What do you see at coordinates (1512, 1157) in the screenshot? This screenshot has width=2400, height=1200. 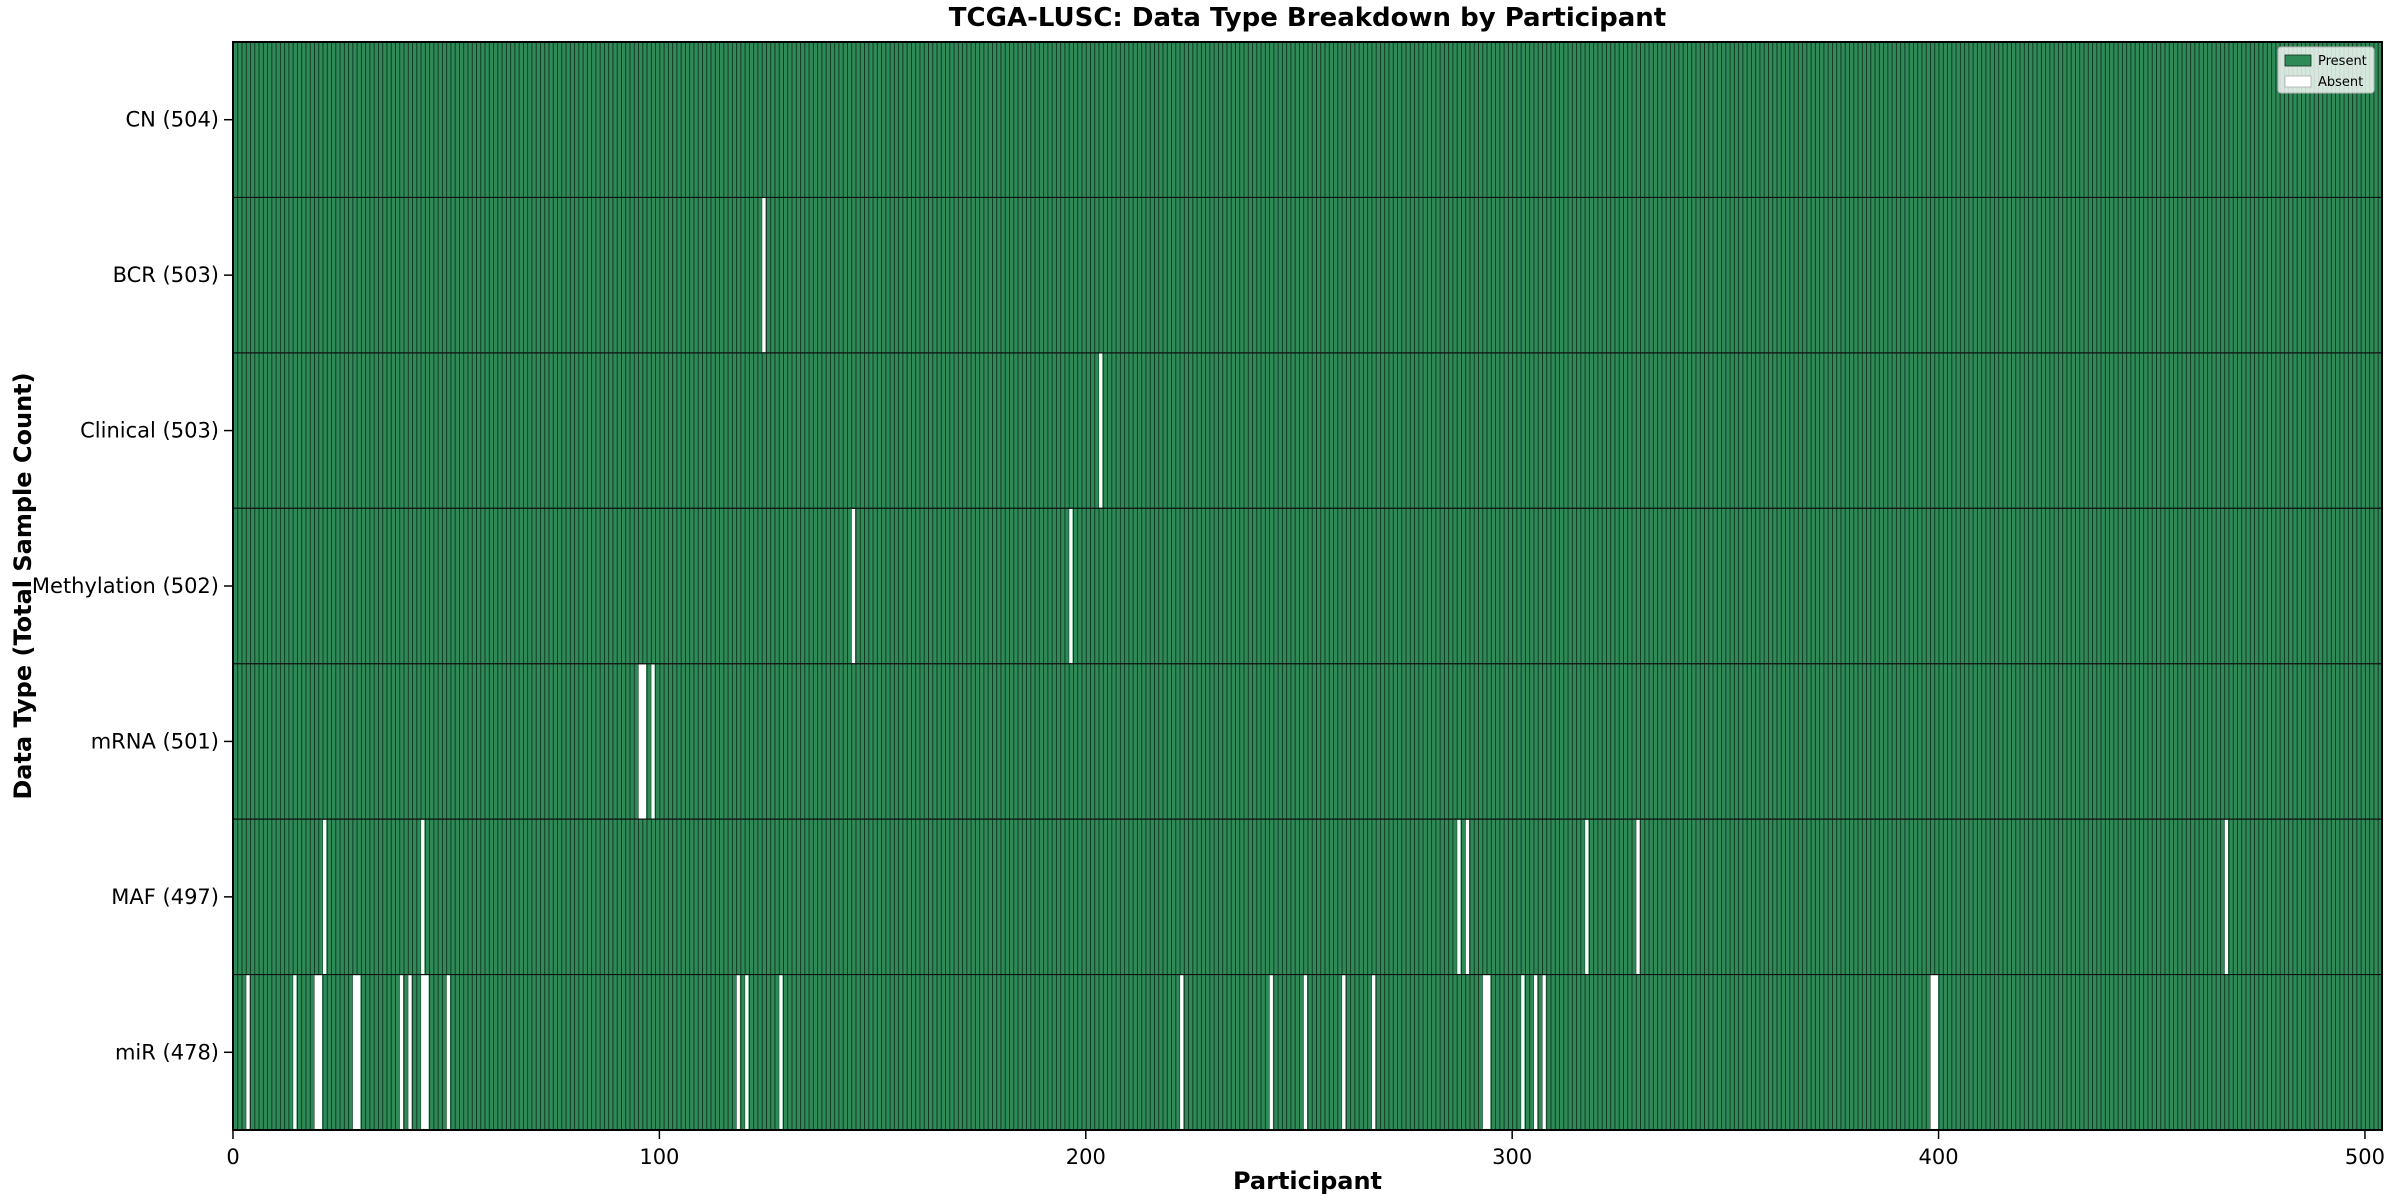 I see `x-tick-label: 300` at bounding box center [1512, 1157].